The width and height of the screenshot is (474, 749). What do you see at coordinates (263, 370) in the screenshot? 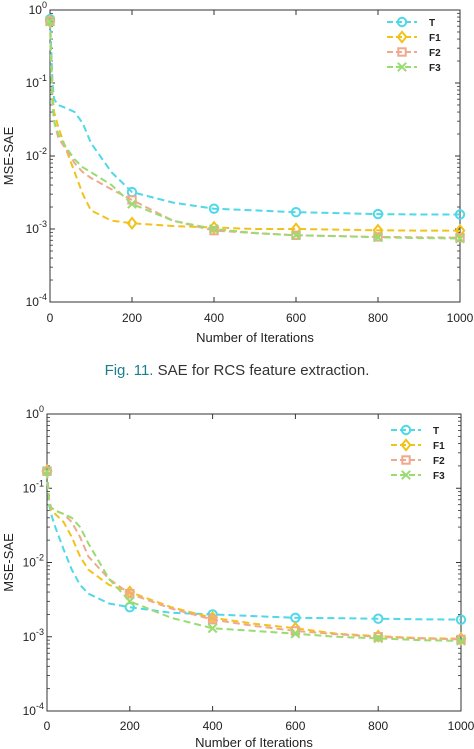
I see `caption-text: SAE for RCS feature extraction.` at bounding box center [263, 370].